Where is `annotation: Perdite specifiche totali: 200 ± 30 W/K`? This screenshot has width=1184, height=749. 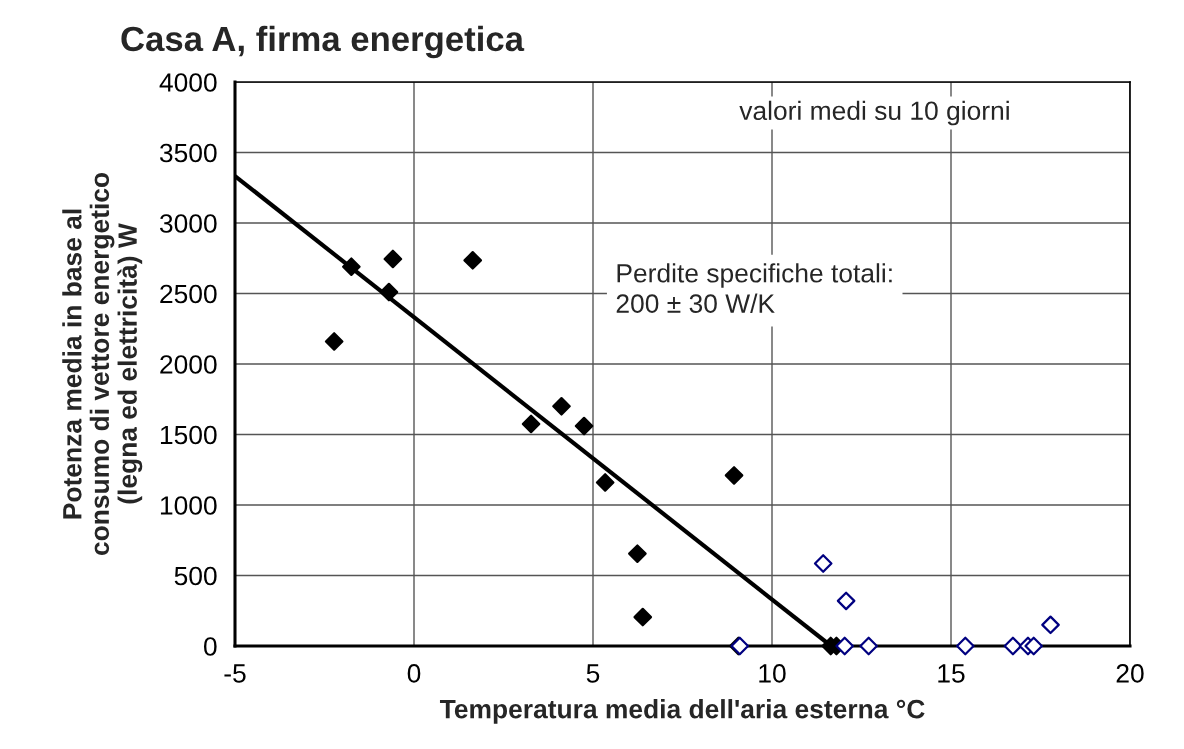
annotation: Perdite specifiche totali: 200 ± 30 W/K is located at coordinates (754, 288).